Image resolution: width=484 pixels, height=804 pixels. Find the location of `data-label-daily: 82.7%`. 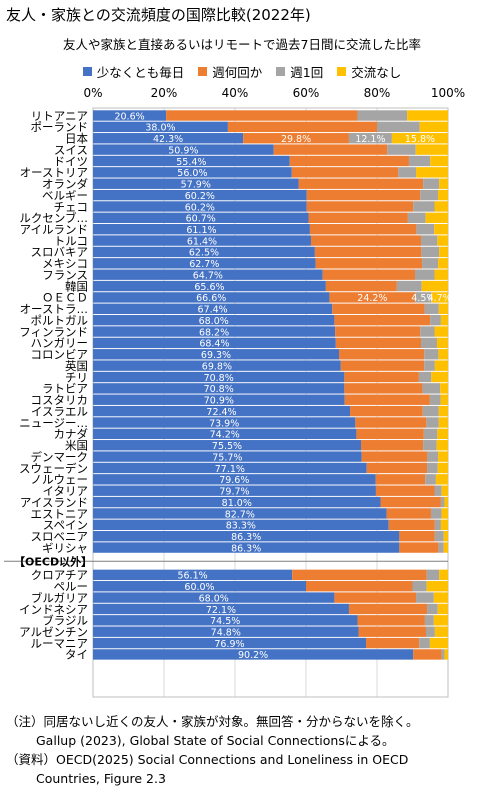

data-label-daily: 82.7% is located at coordinates (240, 514).